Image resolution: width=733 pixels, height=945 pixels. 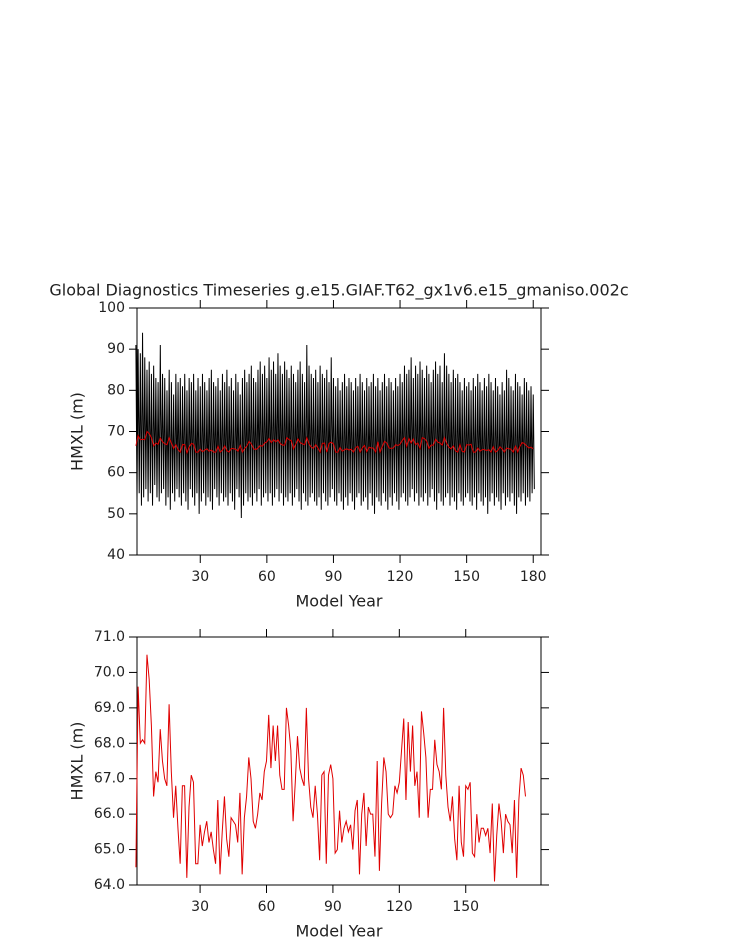 I want to click on y-tick-label: 40, so click(x=116, y=555).